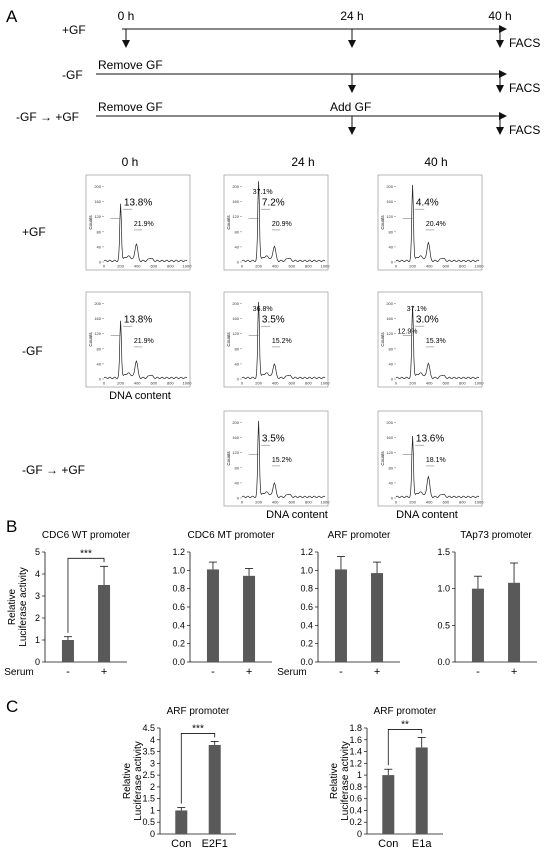 The image size is (550, 850). Describe the element at coordinates (306, 662) in the screenshot. I see `y-tick-label: 0.0` at that location.